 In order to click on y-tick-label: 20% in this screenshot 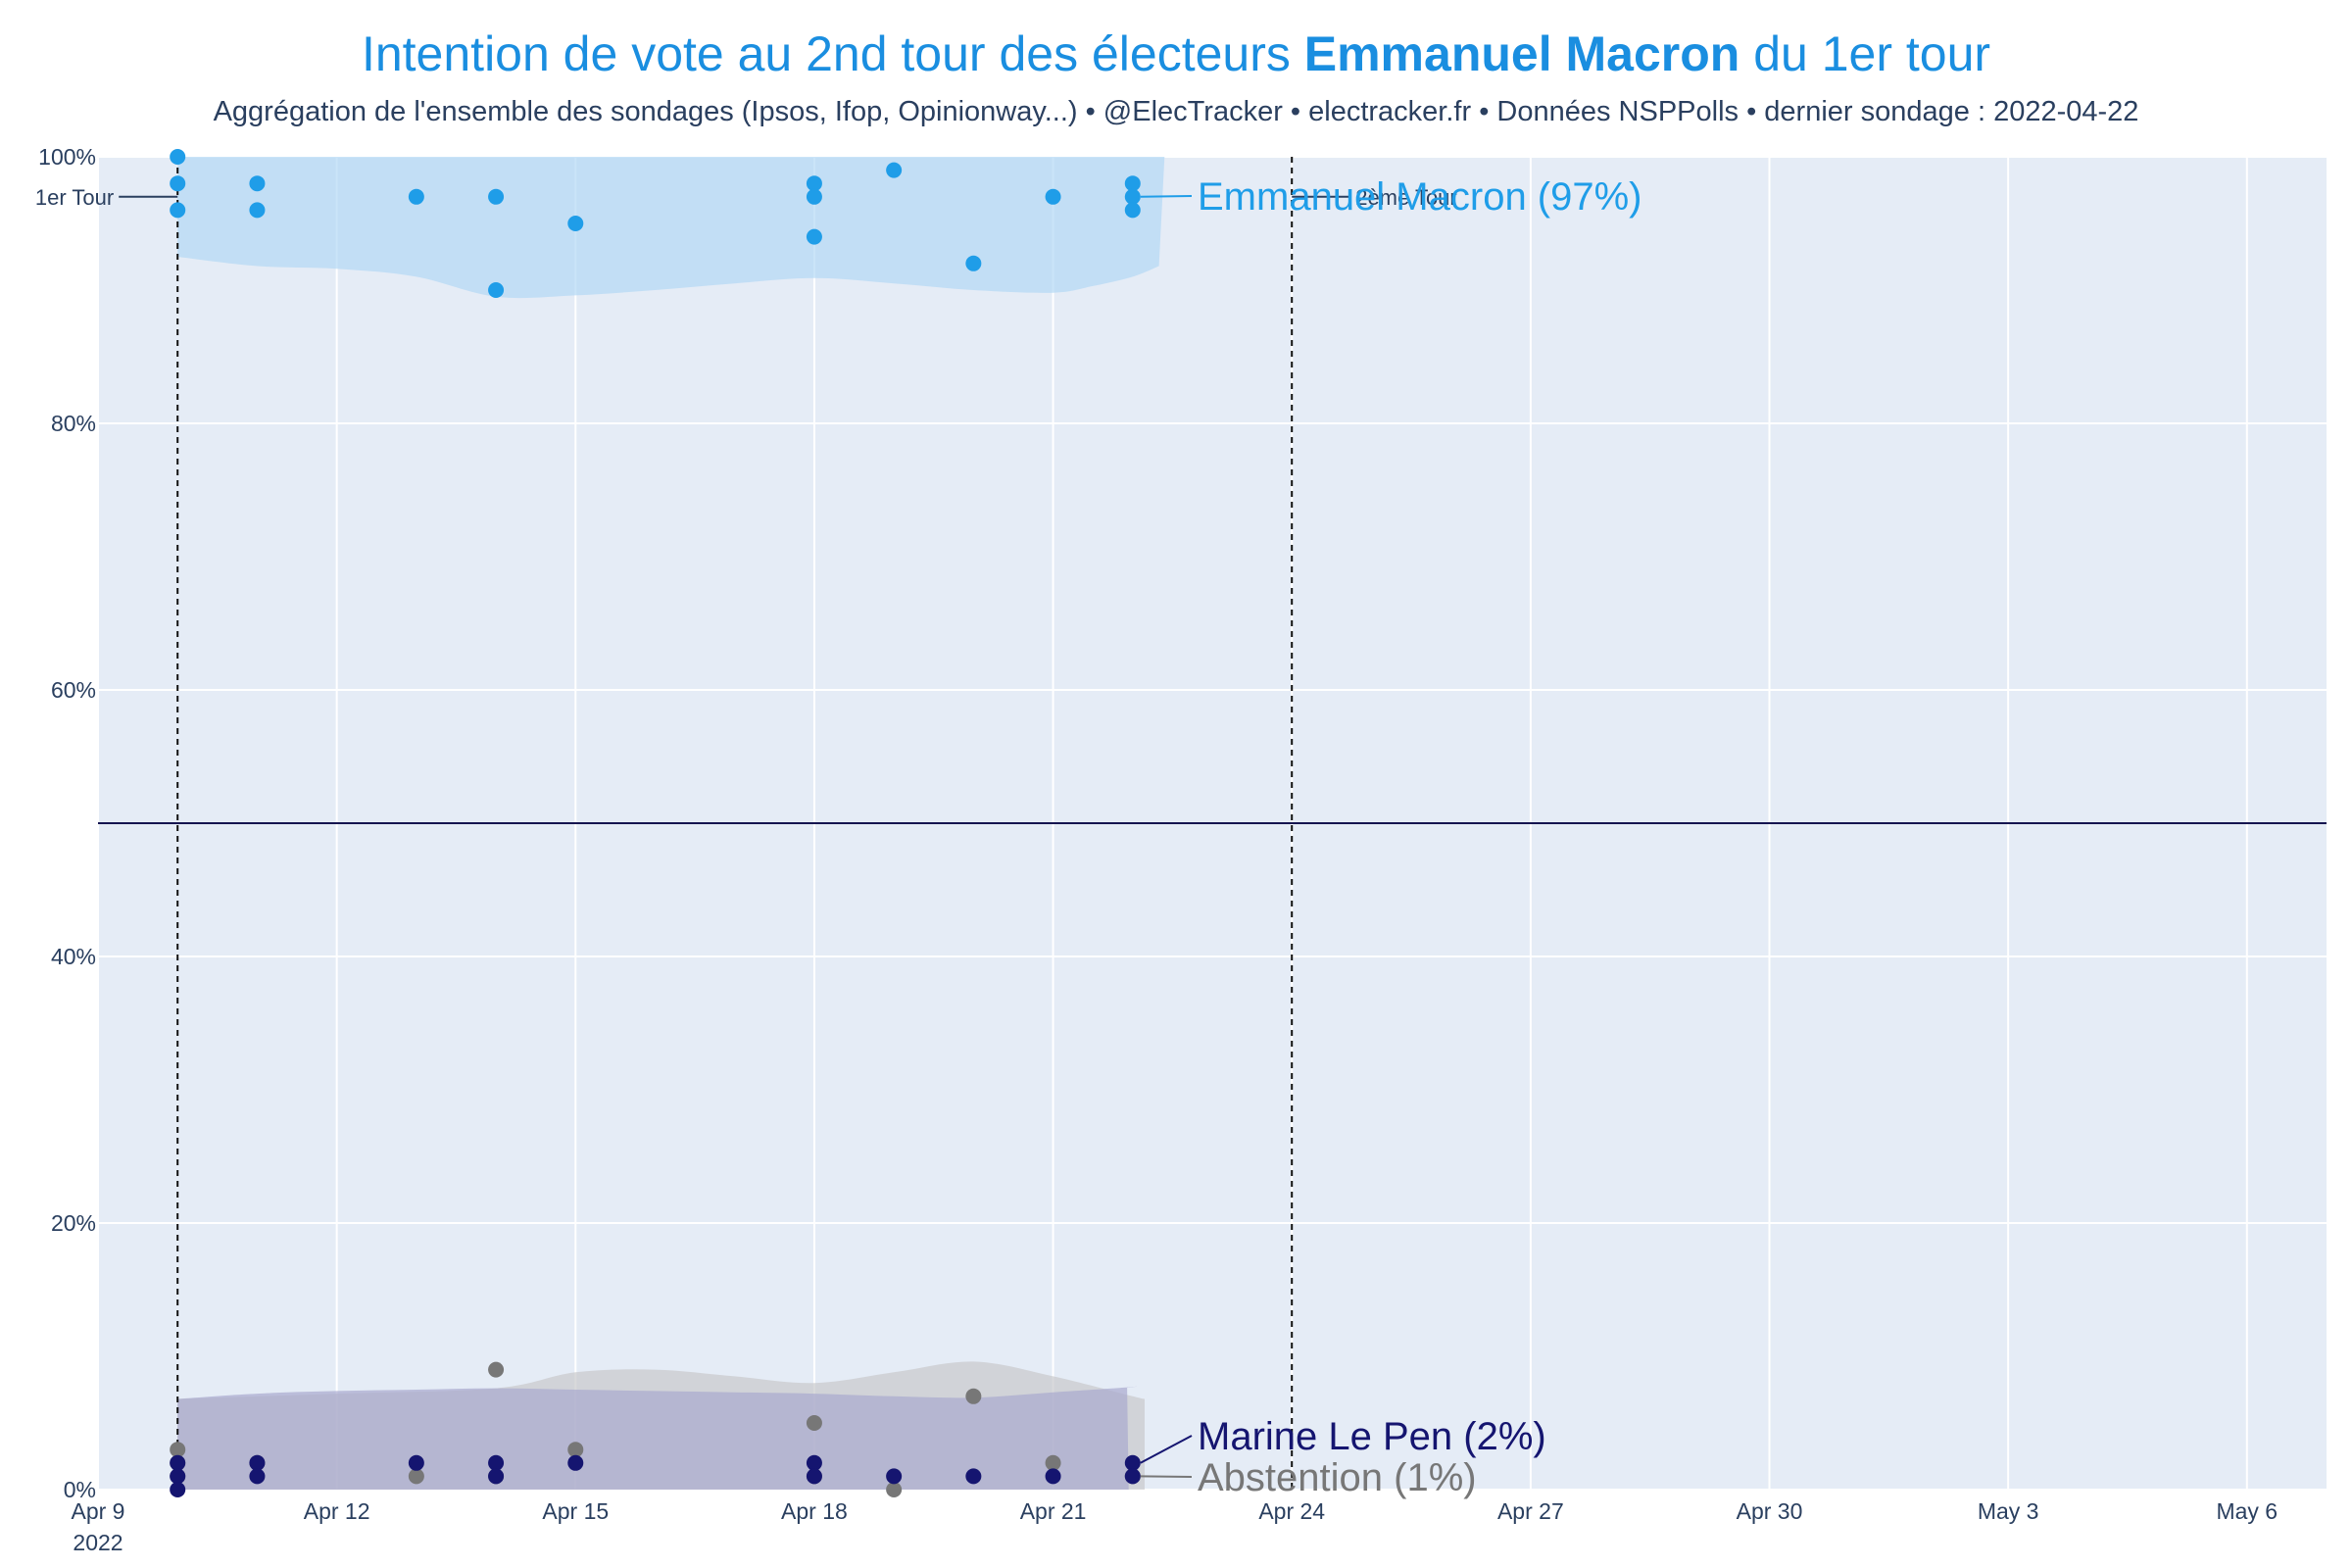, I will do `click(73, 1223)`.